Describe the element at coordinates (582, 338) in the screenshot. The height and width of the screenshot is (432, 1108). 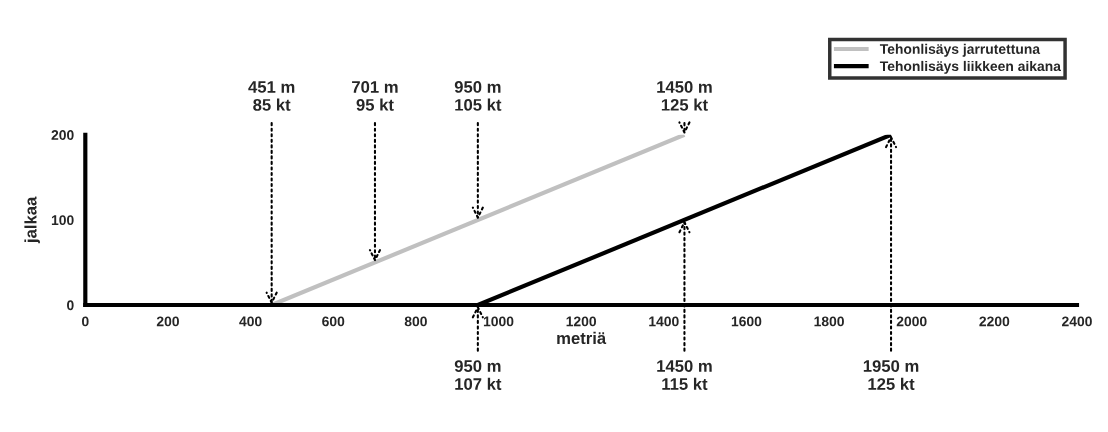
I see `x-axis-title: metriä` at that location.